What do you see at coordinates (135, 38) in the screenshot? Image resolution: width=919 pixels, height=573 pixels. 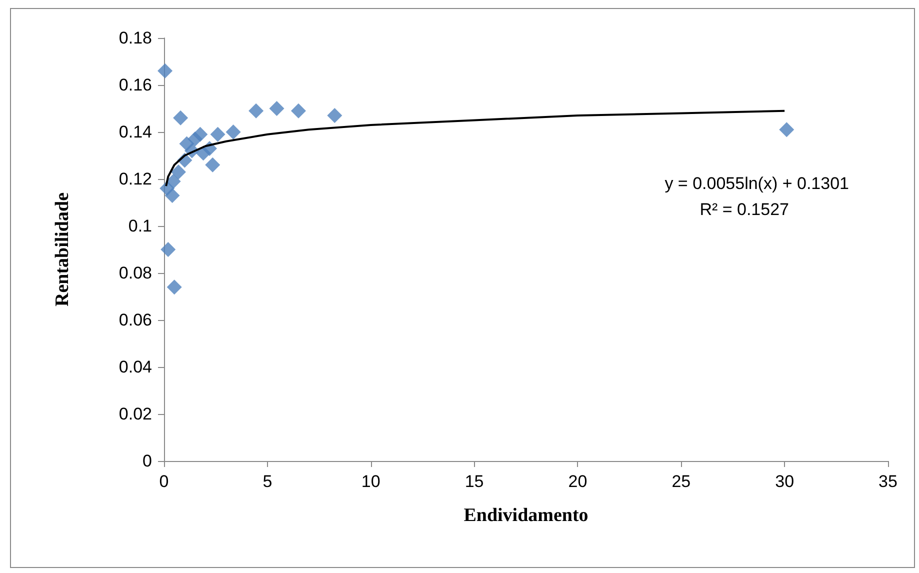 I see `y-tick-label: 0.18` at bounding box center [135, 38].